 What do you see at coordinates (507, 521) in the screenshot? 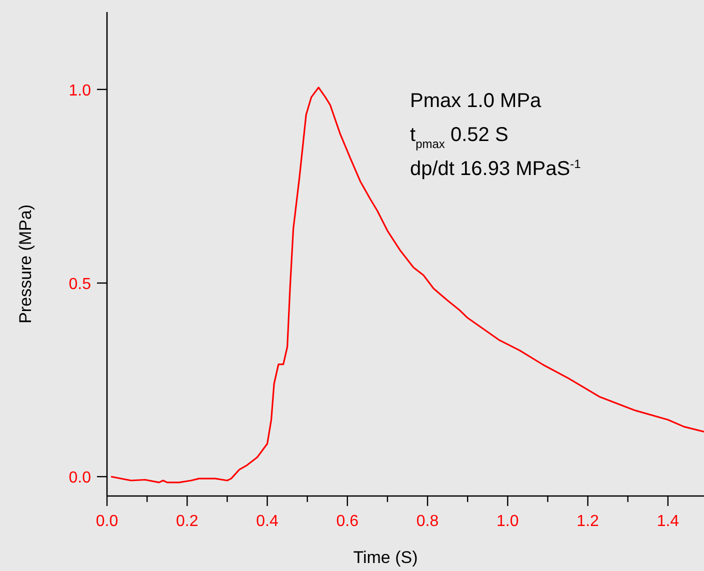
I see `x-tick-label: 1.0` at bounding box center [507, 521].